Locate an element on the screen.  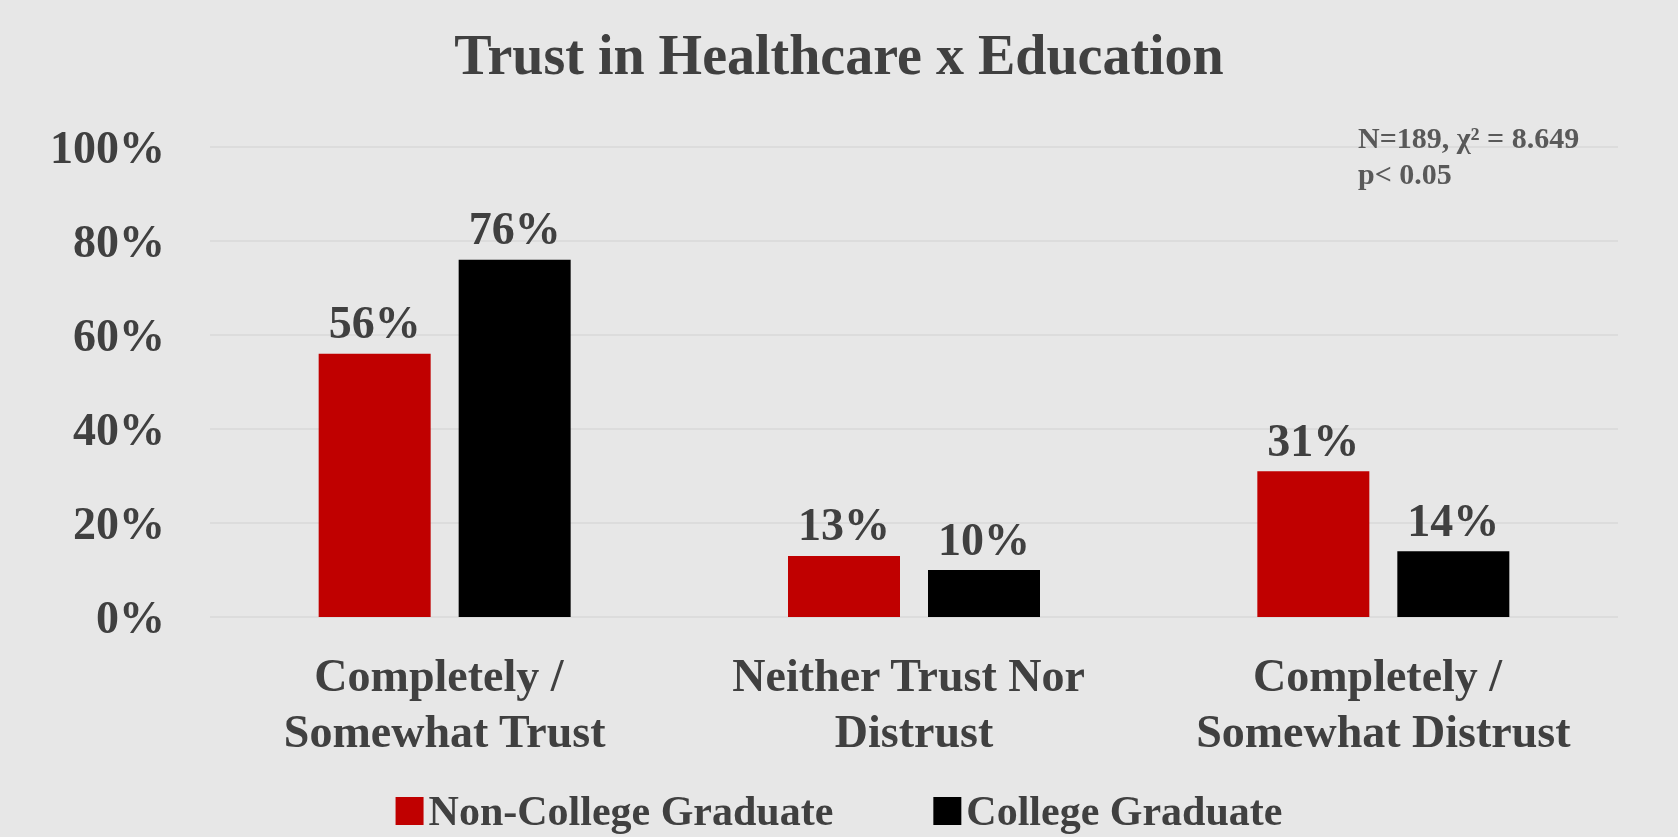
data-label: 14% is located at coordinates (1453, 520).